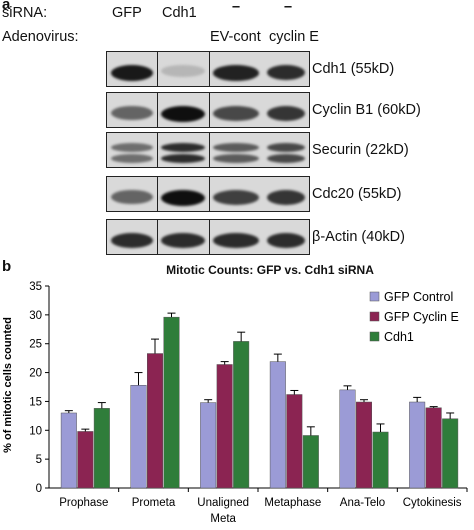 Image resolution: width=474 pixels, height=530 pixels. Describe the element at coordinates (294, 37) in the screenshot. I see `adenovirus-lane-4: cyclin E` at that location.